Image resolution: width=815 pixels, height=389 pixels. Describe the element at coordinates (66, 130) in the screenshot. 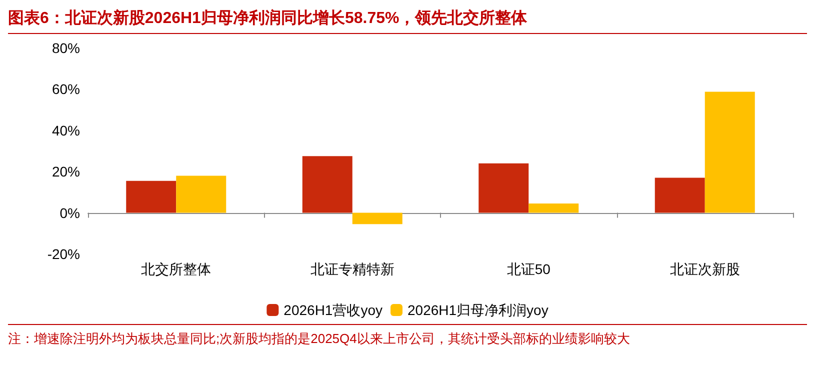

I see `y-tick-label: 40%` at that location.